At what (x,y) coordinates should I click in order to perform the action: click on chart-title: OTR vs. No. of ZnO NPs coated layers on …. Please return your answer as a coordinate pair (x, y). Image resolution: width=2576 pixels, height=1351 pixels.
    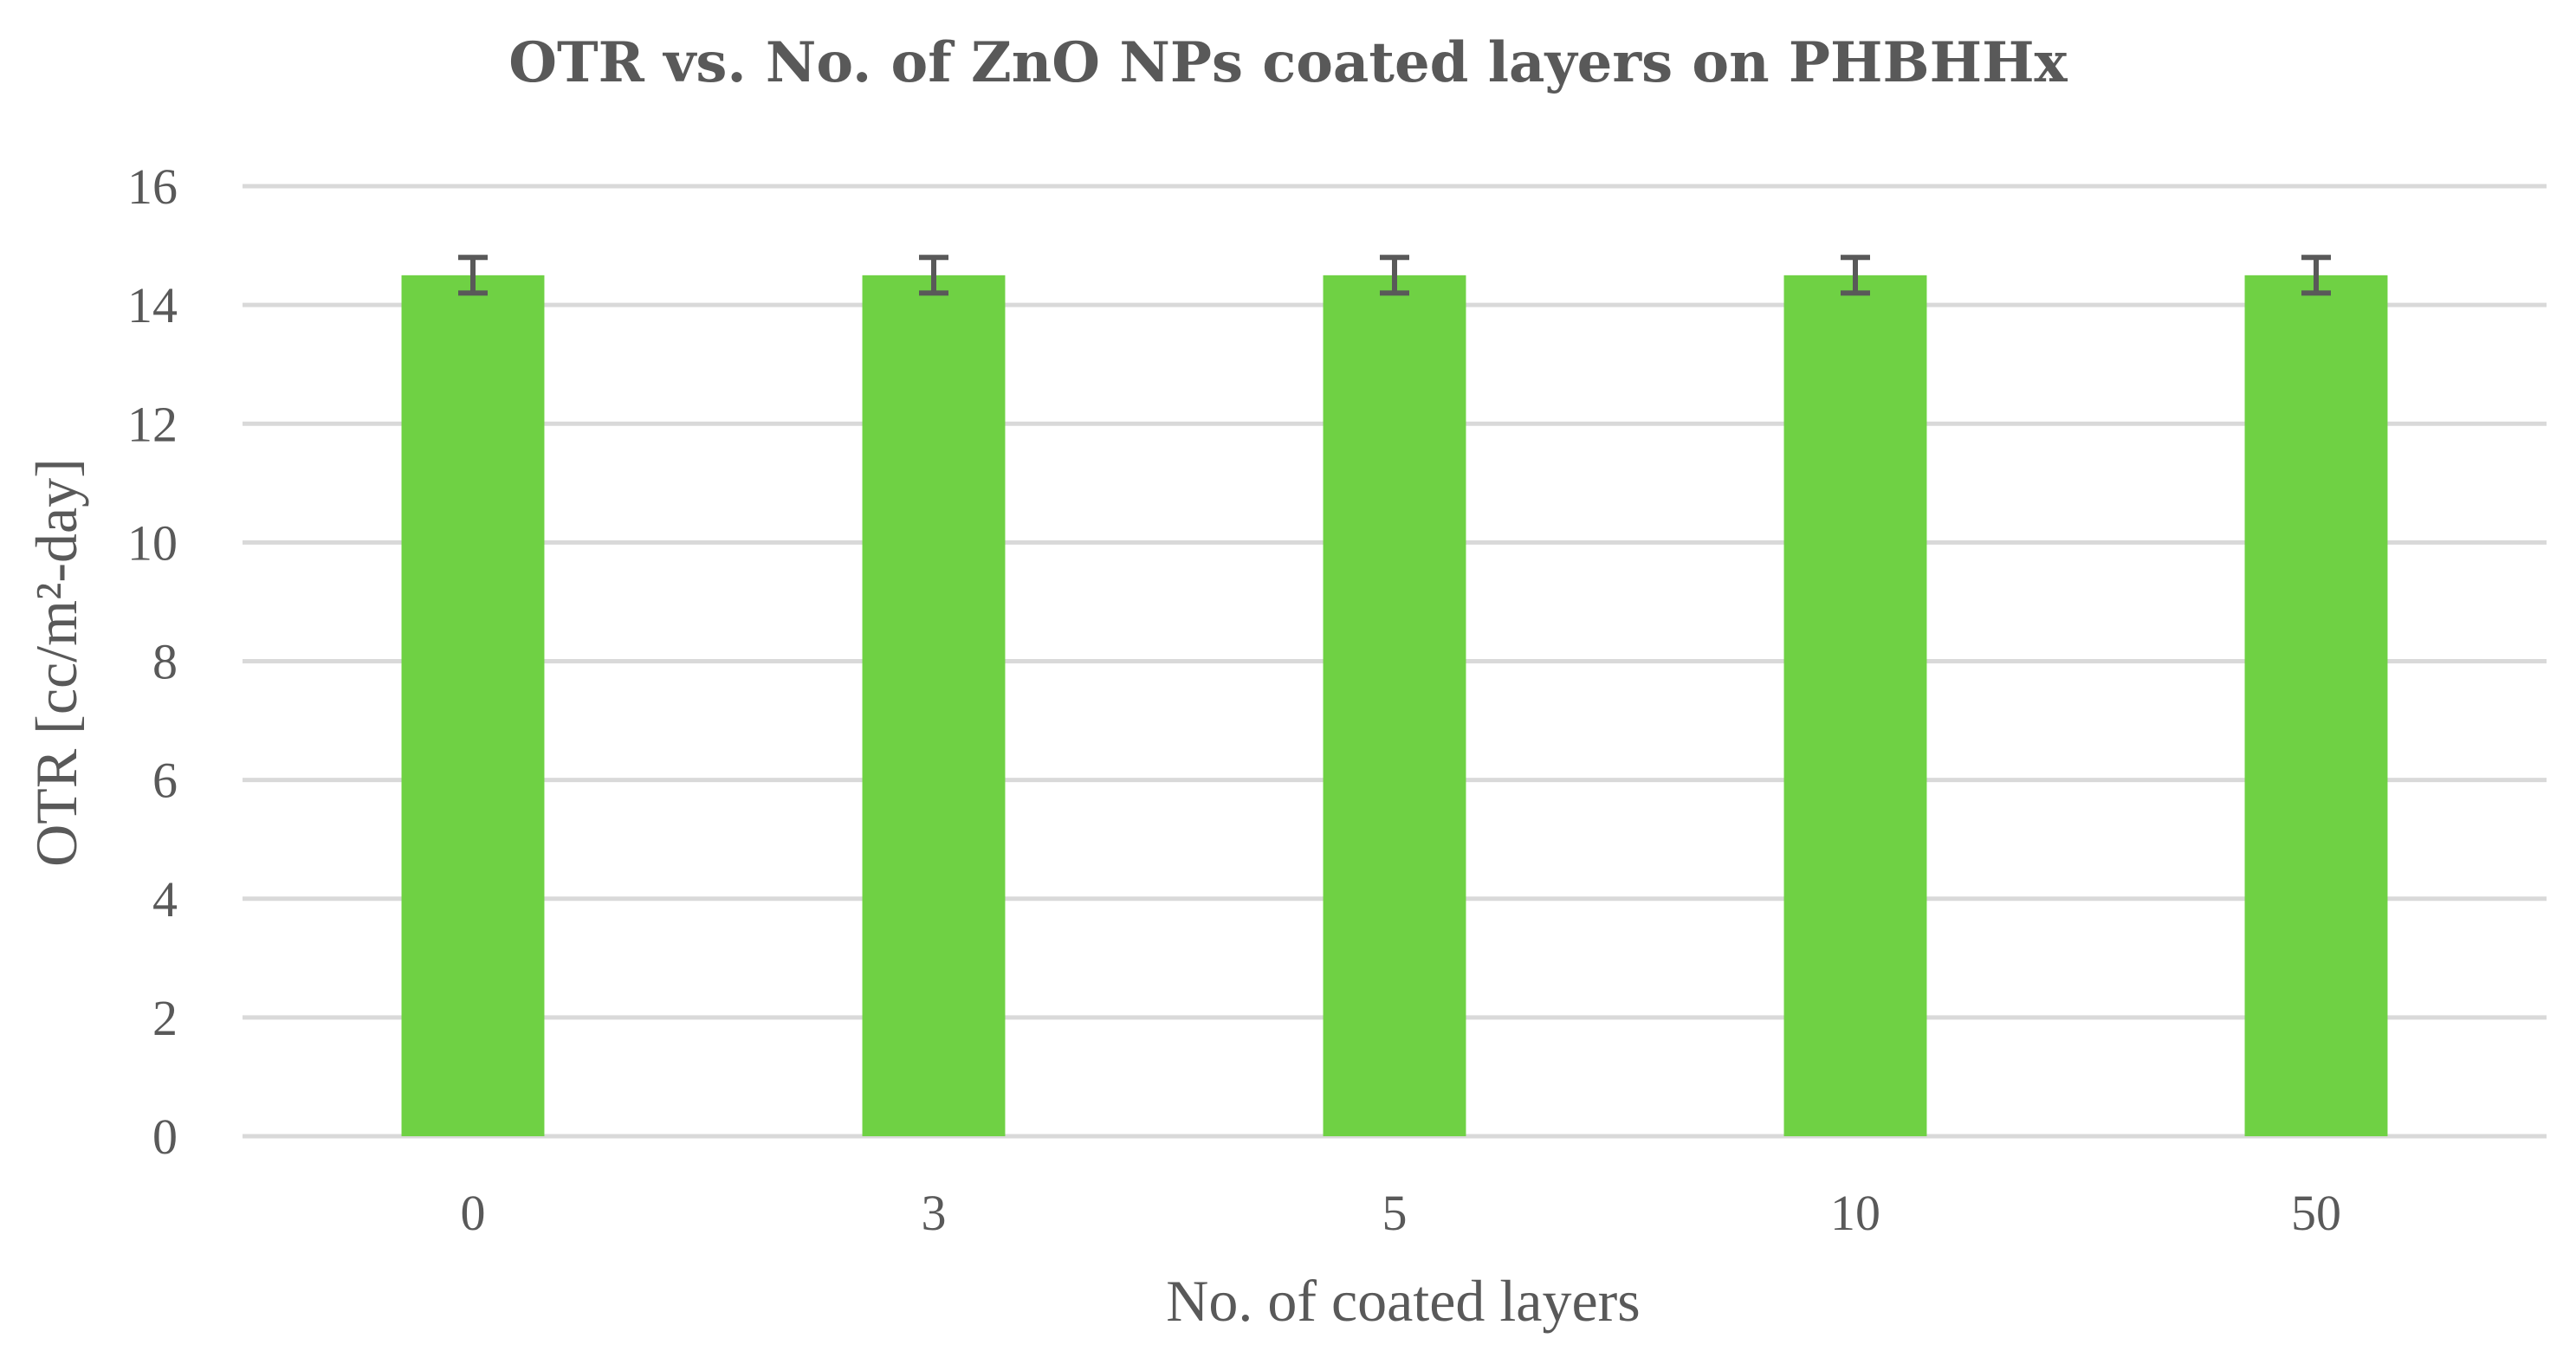
    Looking at the image, I should click on (1288, 62).